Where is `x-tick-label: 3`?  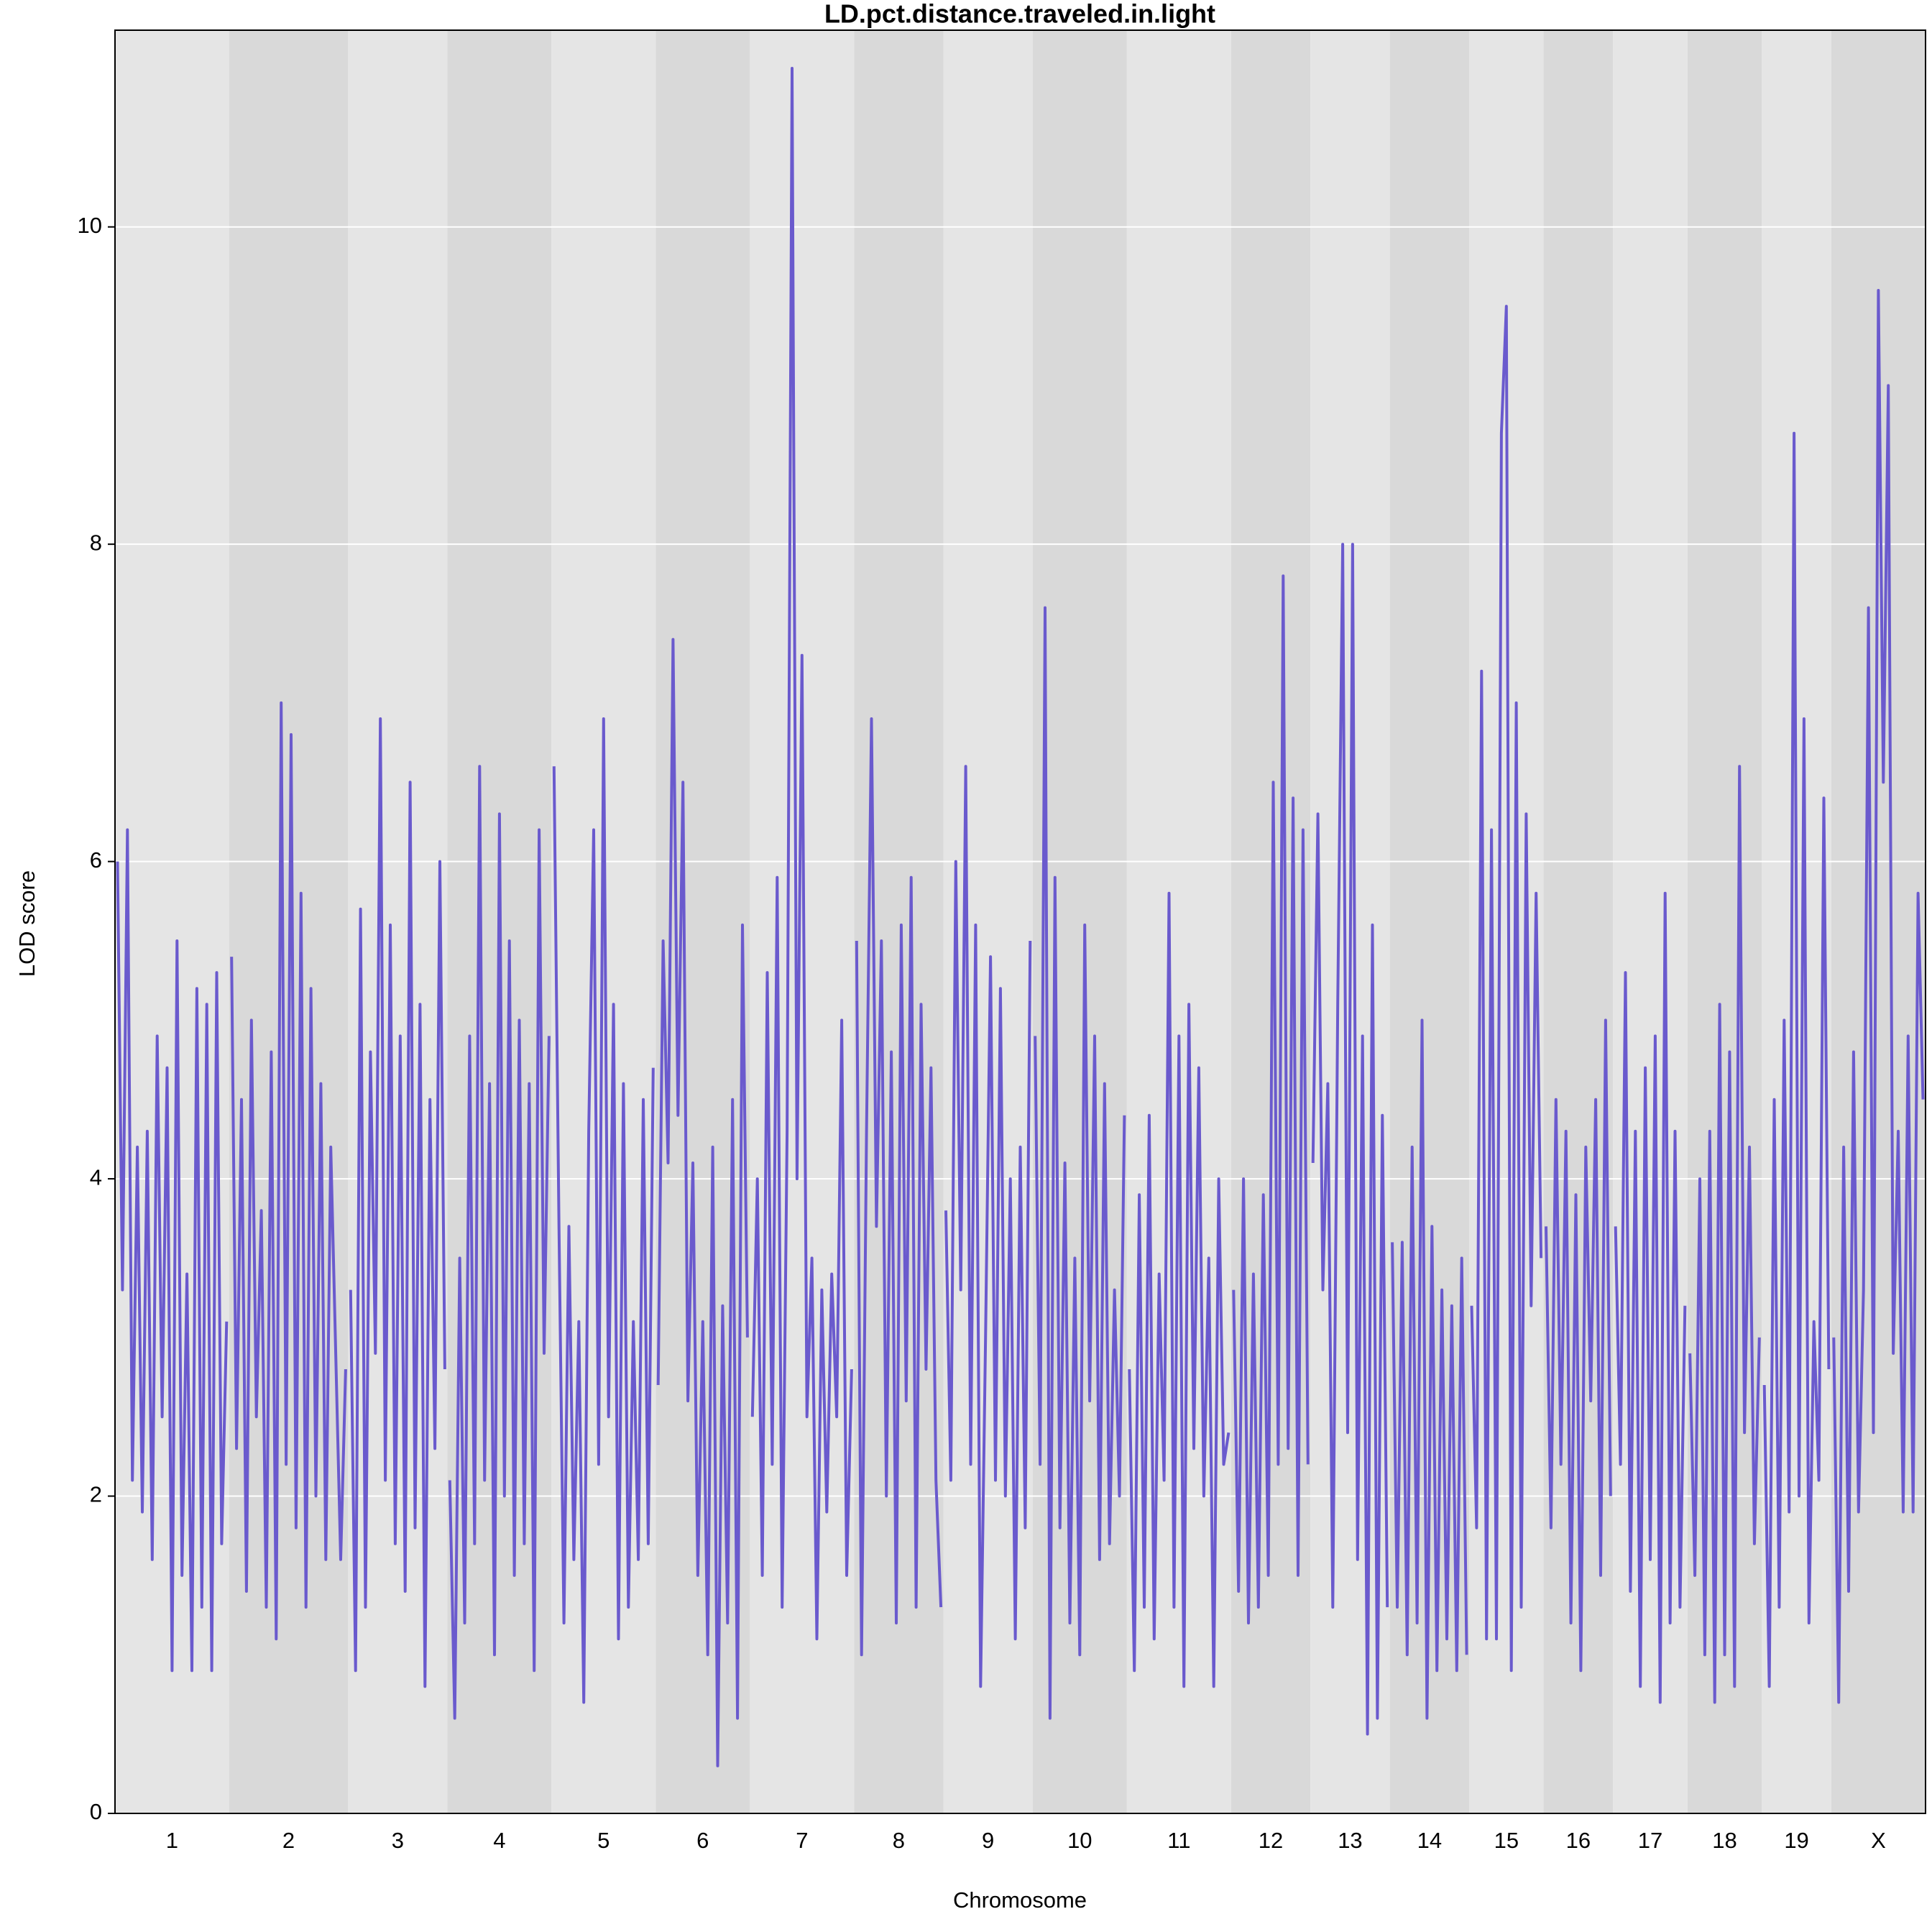
x-tick-label: 3 is located at coordinates (398, 1840).